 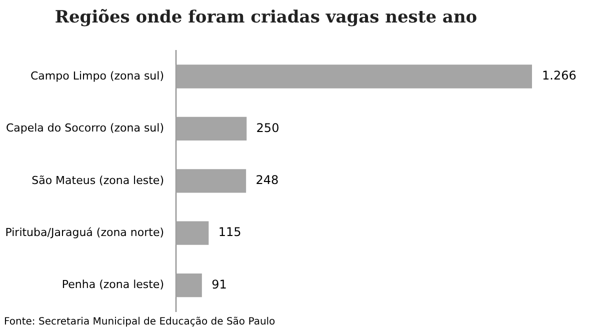 What do you see at coordinates (559, 75) in the screenshot?
I see `data-label: 1.266` at bounding box center [559, 75].